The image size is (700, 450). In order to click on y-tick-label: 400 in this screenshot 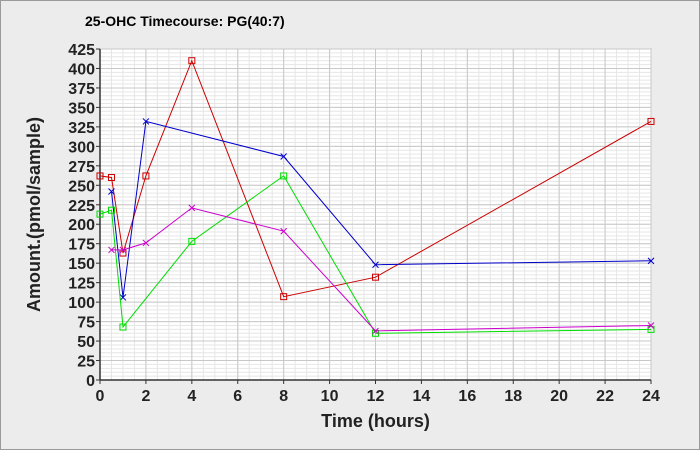, I will do `click(81, 69)`.